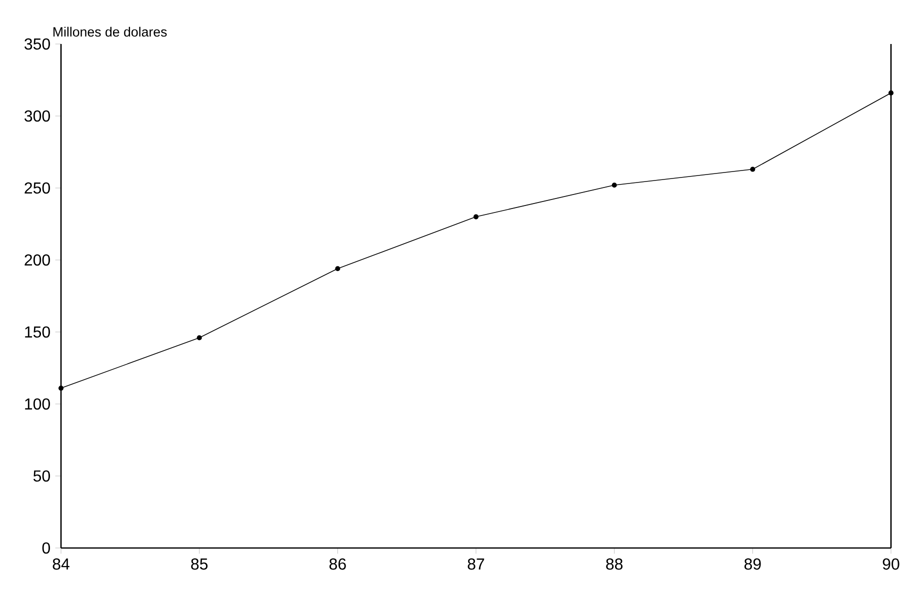 The height and width of the screenshot is (592, 908). What do you see at coordinates (614, 564) in the screenshot?
I see `x-tick-label: 88` at bounding box center [614, 564].